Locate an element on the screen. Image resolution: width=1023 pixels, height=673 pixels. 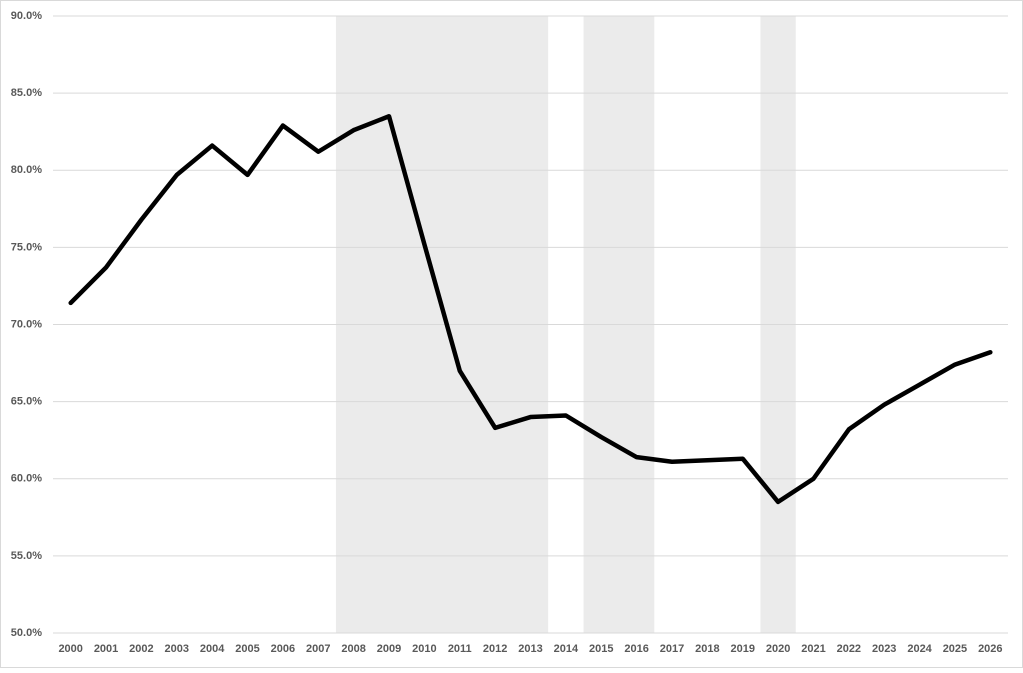
x-tick-label: 2000 is located at coordinates (70, 649).